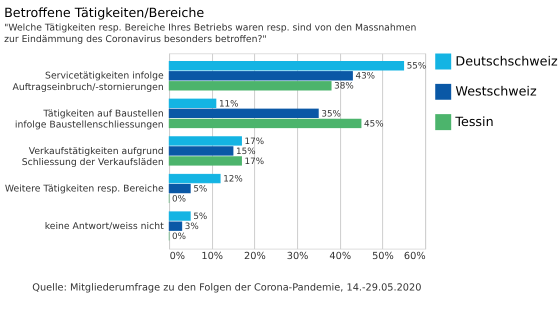 This screenshot has height=336, width=560. Describe the element at coordinates (366, 77) in the screenshot. I see `data-label: 43%` at that location.